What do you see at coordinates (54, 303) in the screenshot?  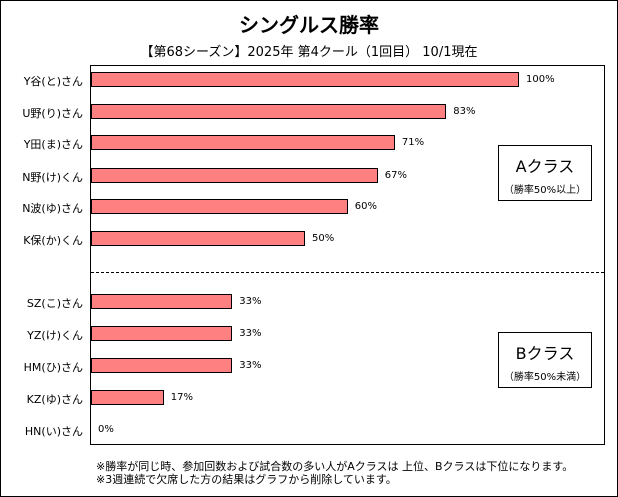 I see `category-label: SZ(こ)さん` at bounding box center [54, 303].